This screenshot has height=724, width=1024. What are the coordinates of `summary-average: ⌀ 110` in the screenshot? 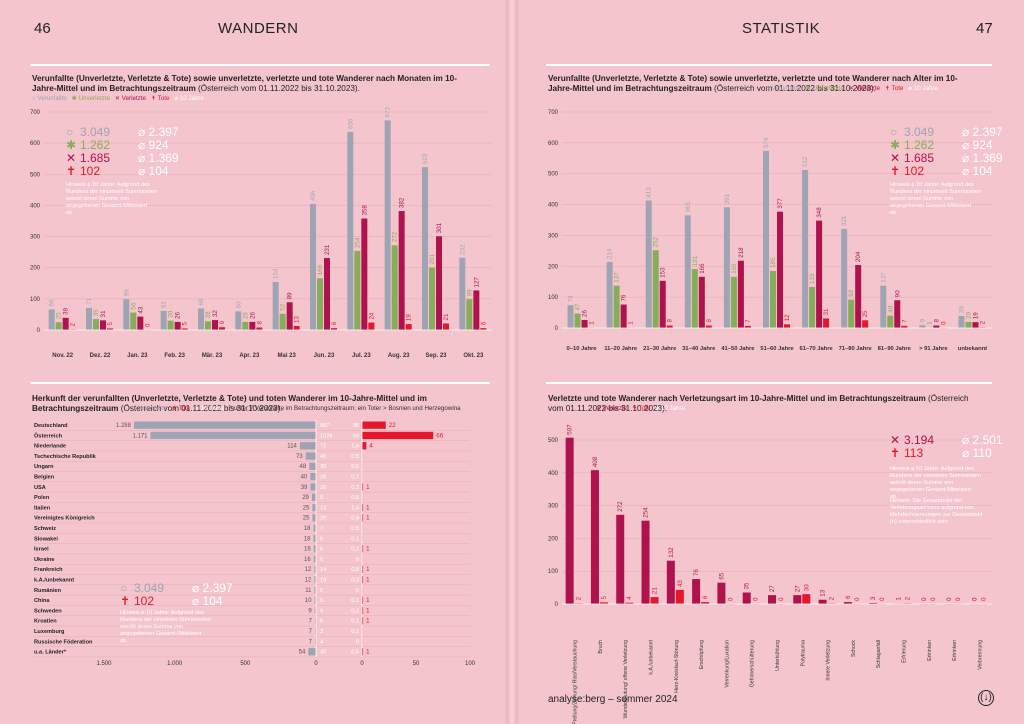 It's located at (977, 453).